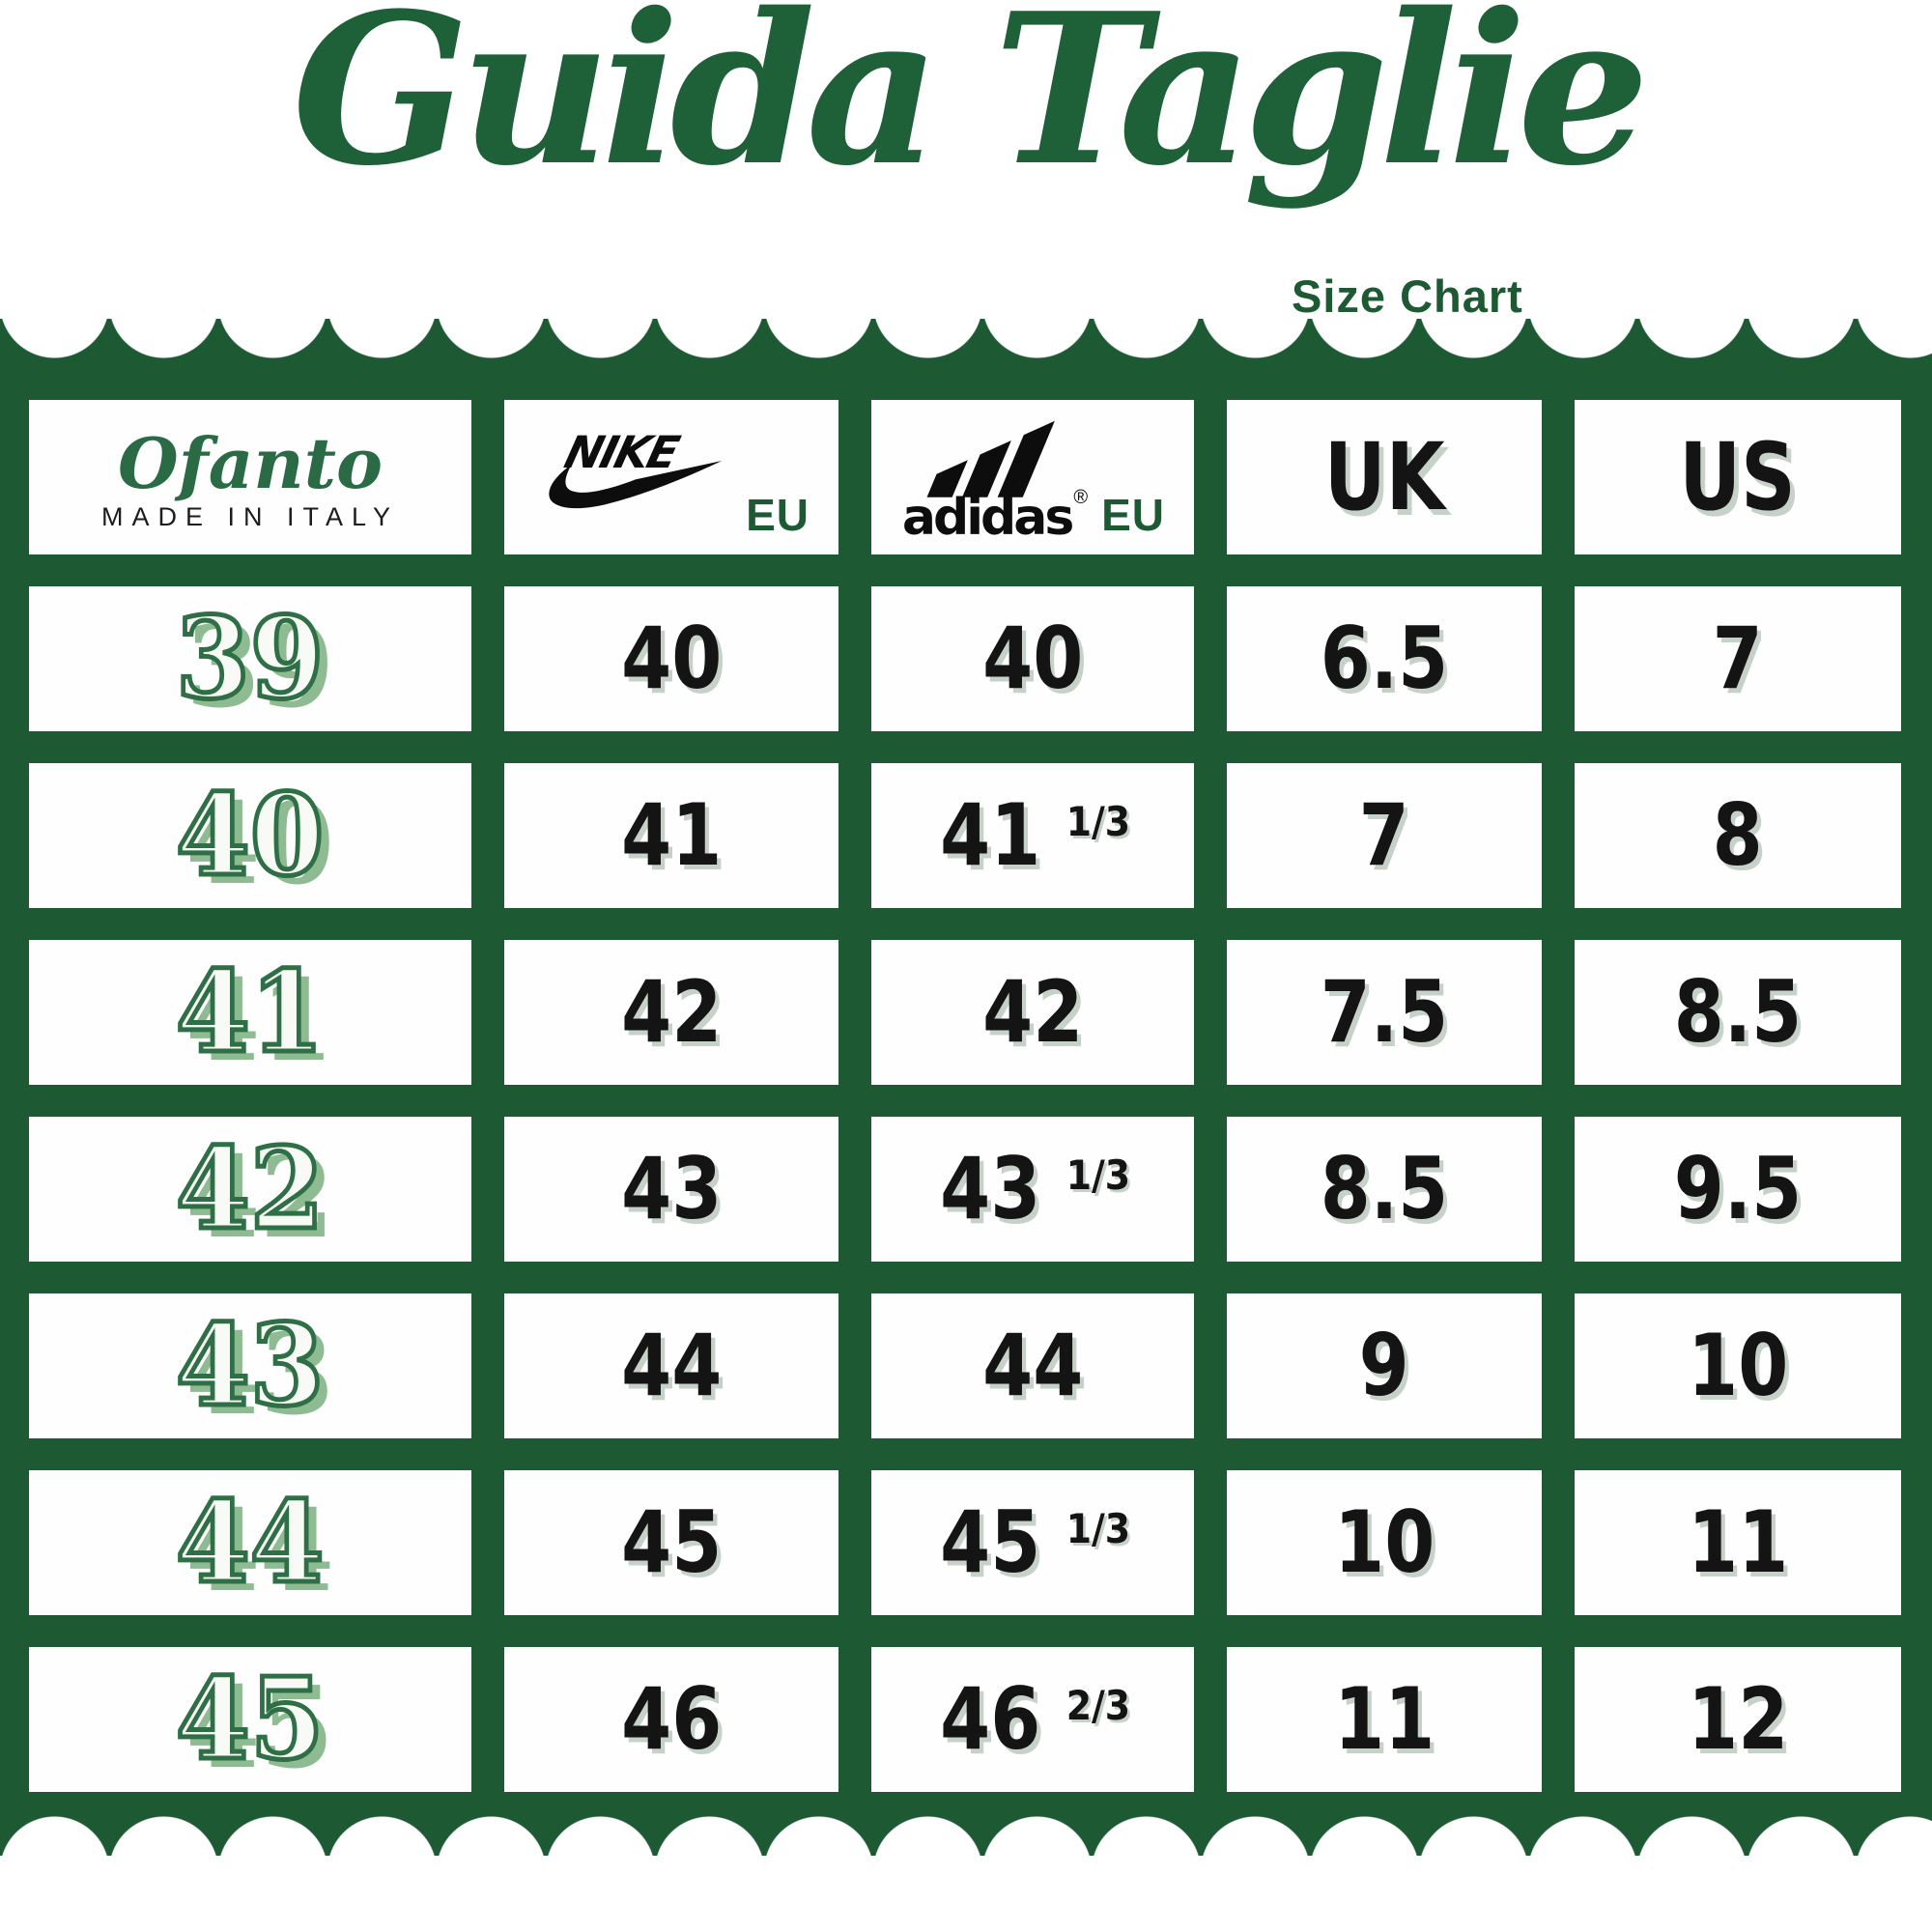  What do you see at coordinates (1081, 497) in the screenshot?
I see `registered-mark: ®` at bounding box center [1081, 497].